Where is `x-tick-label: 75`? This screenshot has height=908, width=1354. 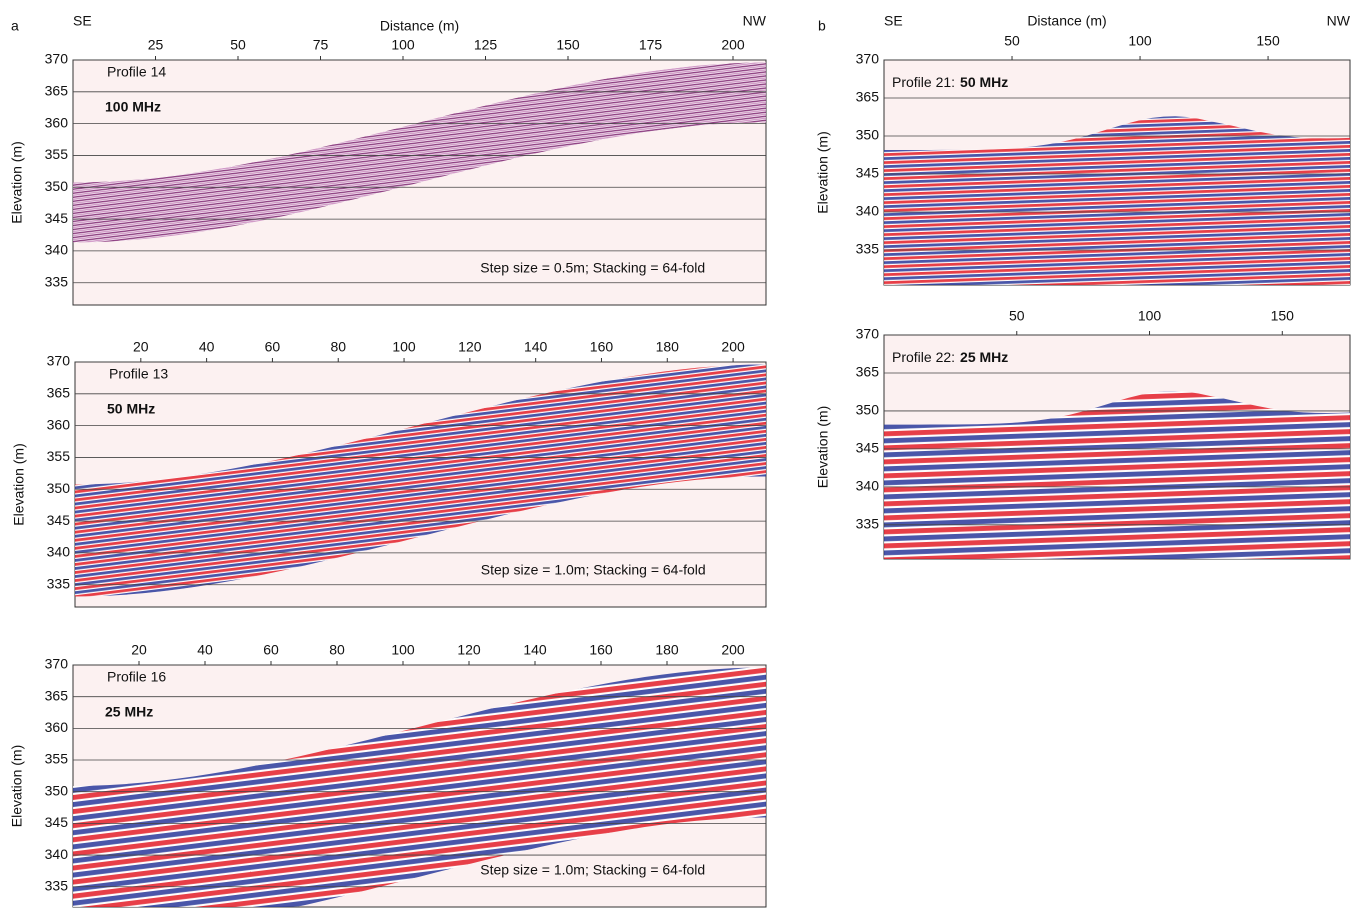 x-tick-label: 75 is located at coordinates (321, 45).